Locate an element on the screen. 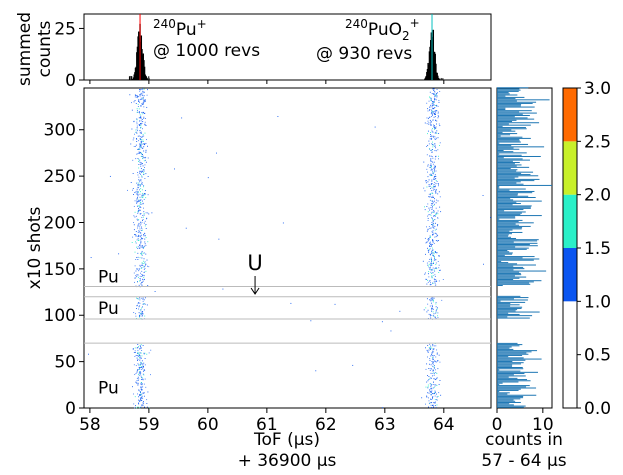  colorbar-ticks: 0.00.51.01.52.02.53.0 is located at coordinates (594, 249).